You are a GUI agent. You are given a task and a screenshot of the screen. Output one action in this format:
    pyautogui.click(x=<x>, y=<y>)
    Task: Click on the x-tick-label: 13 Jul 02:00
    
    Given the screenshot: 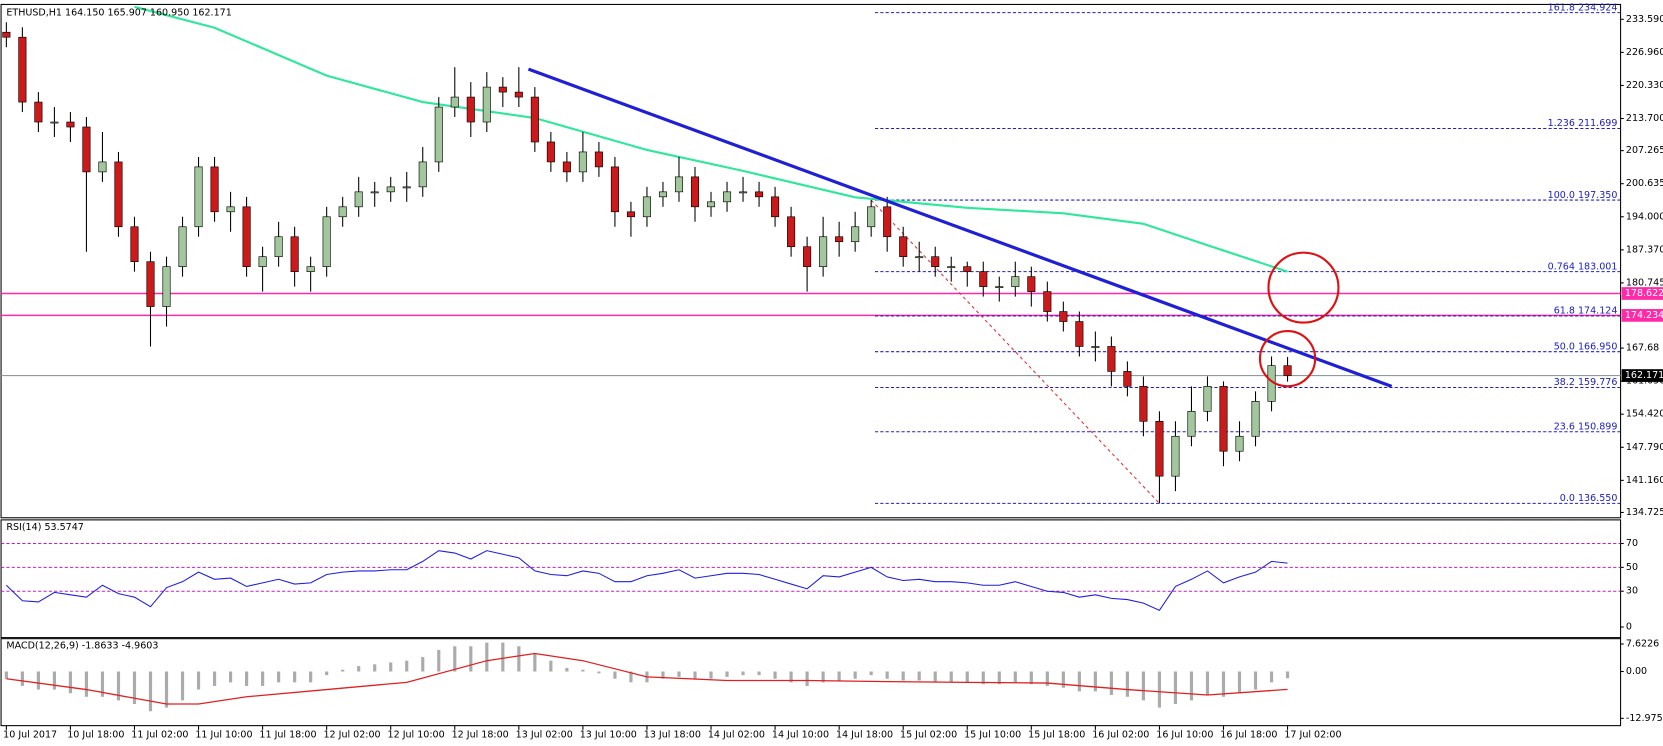 What is the action you would take?
    pyautogui.click(x=544, y=735)
    